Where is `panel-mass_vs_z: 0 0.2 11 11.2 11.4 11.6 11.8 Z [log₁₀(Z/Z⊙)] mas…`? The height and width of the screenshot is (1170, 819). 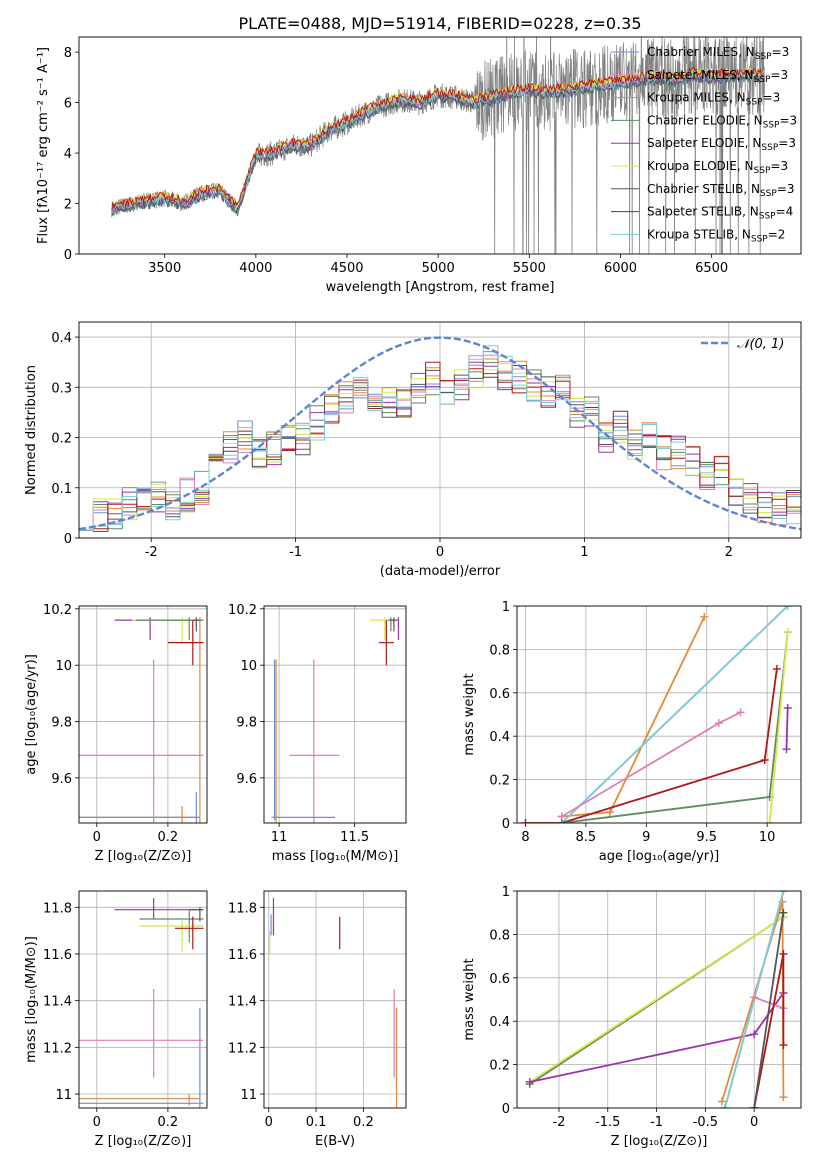 panel-mass_vs_z: 0 0.2 11 11.2 11.4 11.6 11.8 Z [log₁₀(Z/Z⊙)] mas… is located at coordinates (116, 1019).